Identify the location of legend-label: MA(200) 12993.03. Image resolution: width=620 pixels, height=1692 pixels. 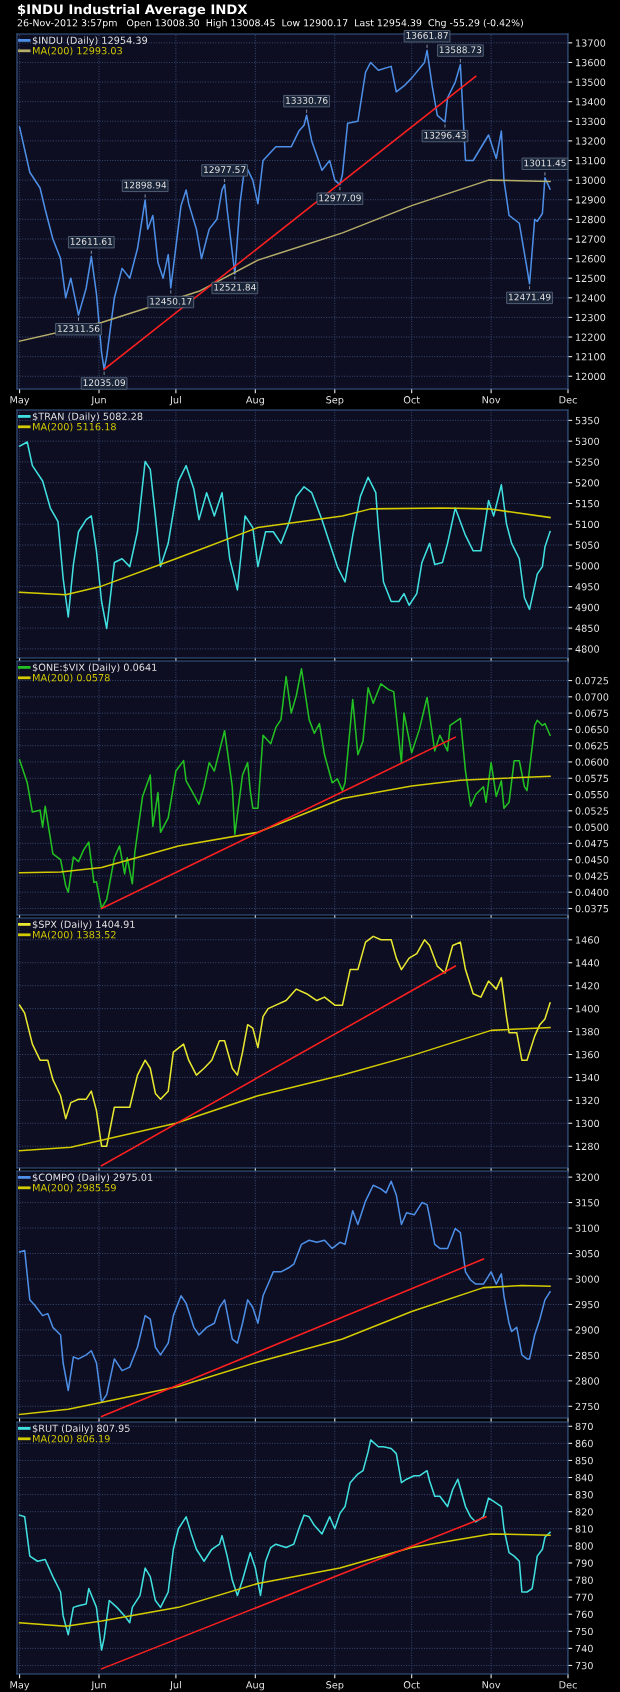
(77, 51).